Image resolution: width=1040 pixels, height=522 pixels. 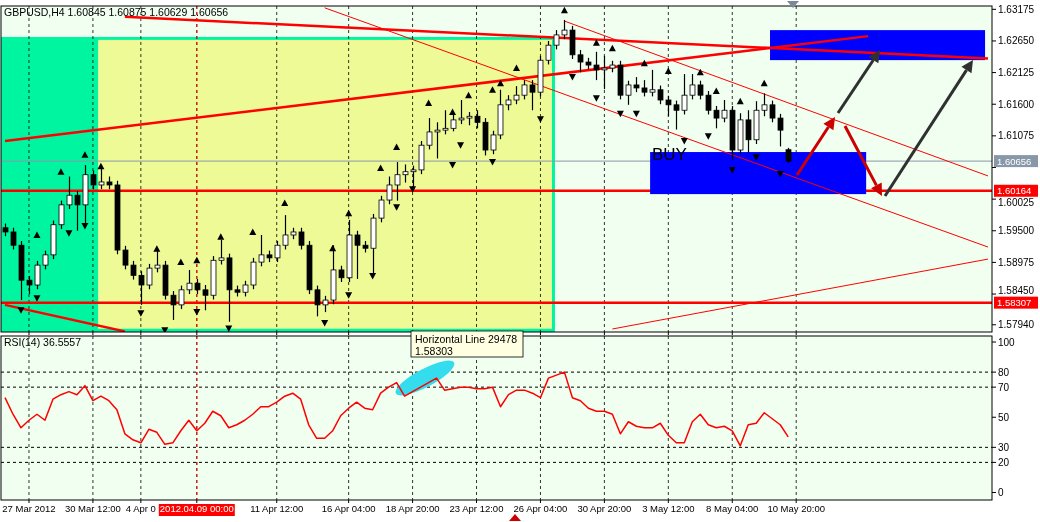 What do you see at coordinates (1016, 104) in the screenshot?
I see `y-tick-label: 1.61600` at bounding box center [1016, 104].